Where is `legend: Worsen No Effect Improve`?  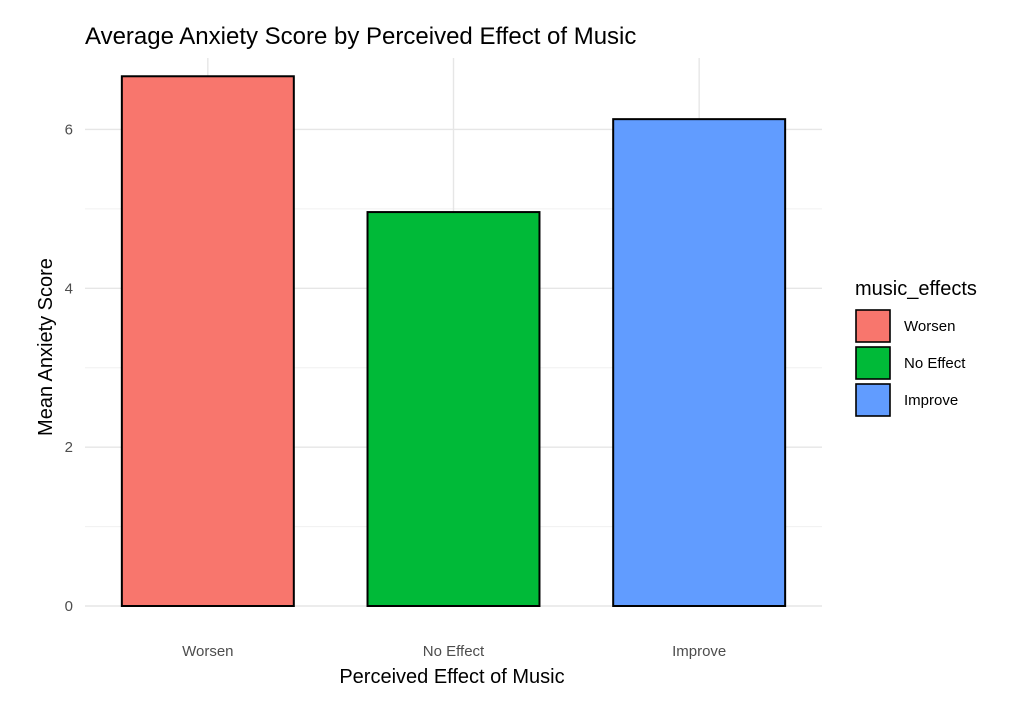
legend: Worsen No Effect Improve is located at coordinates (910, 363).